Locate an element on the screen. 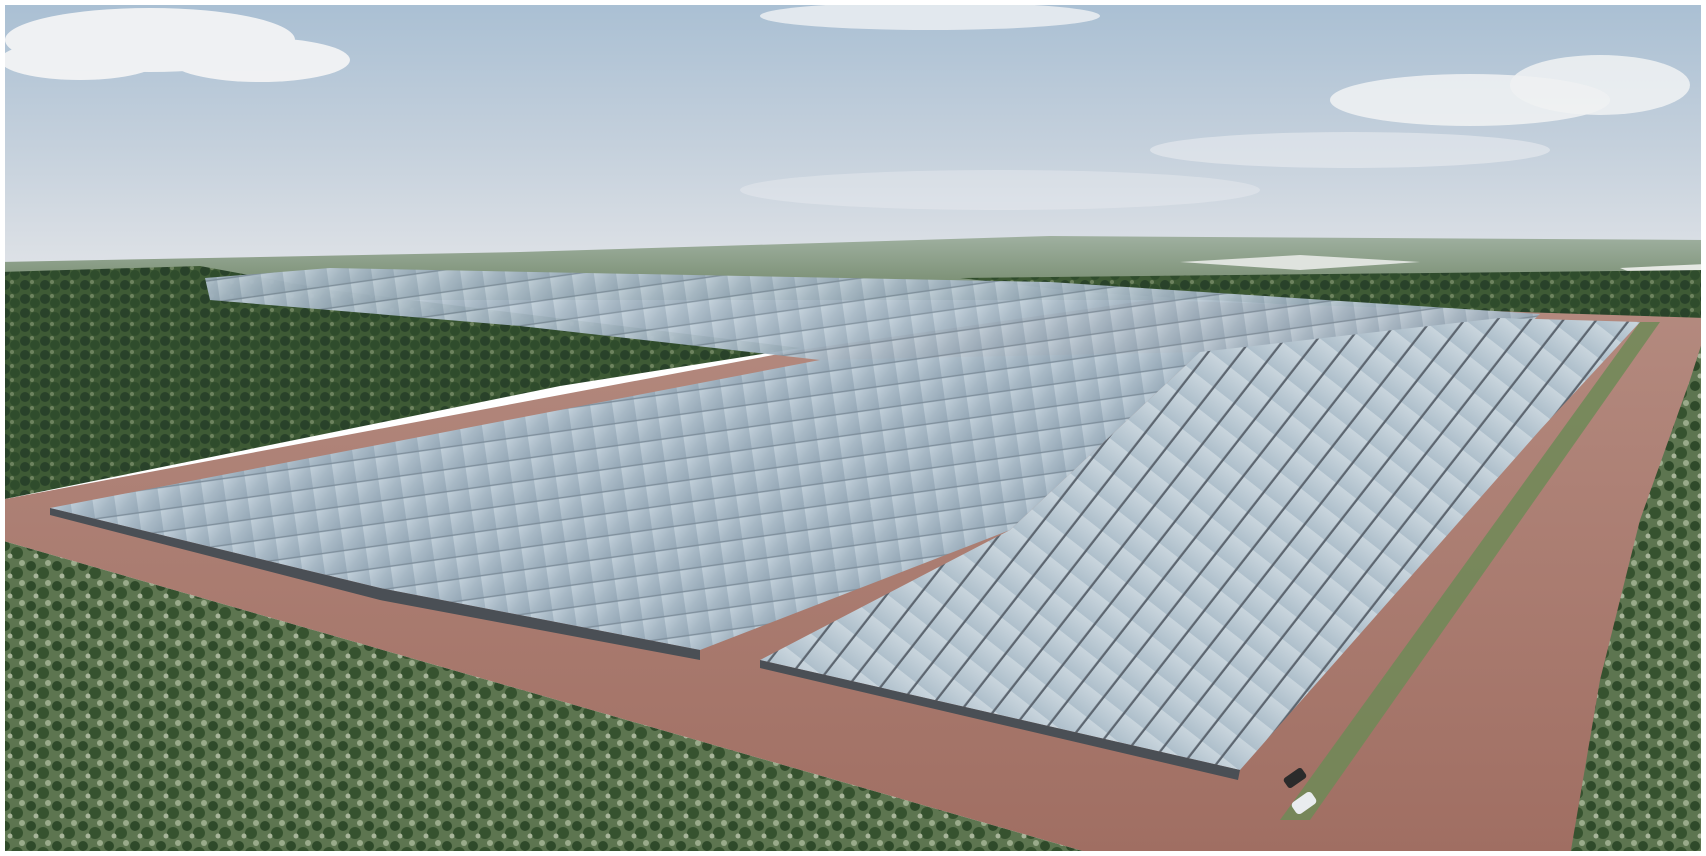  solar-array-left-shadow is located at coordinates (375, 584).